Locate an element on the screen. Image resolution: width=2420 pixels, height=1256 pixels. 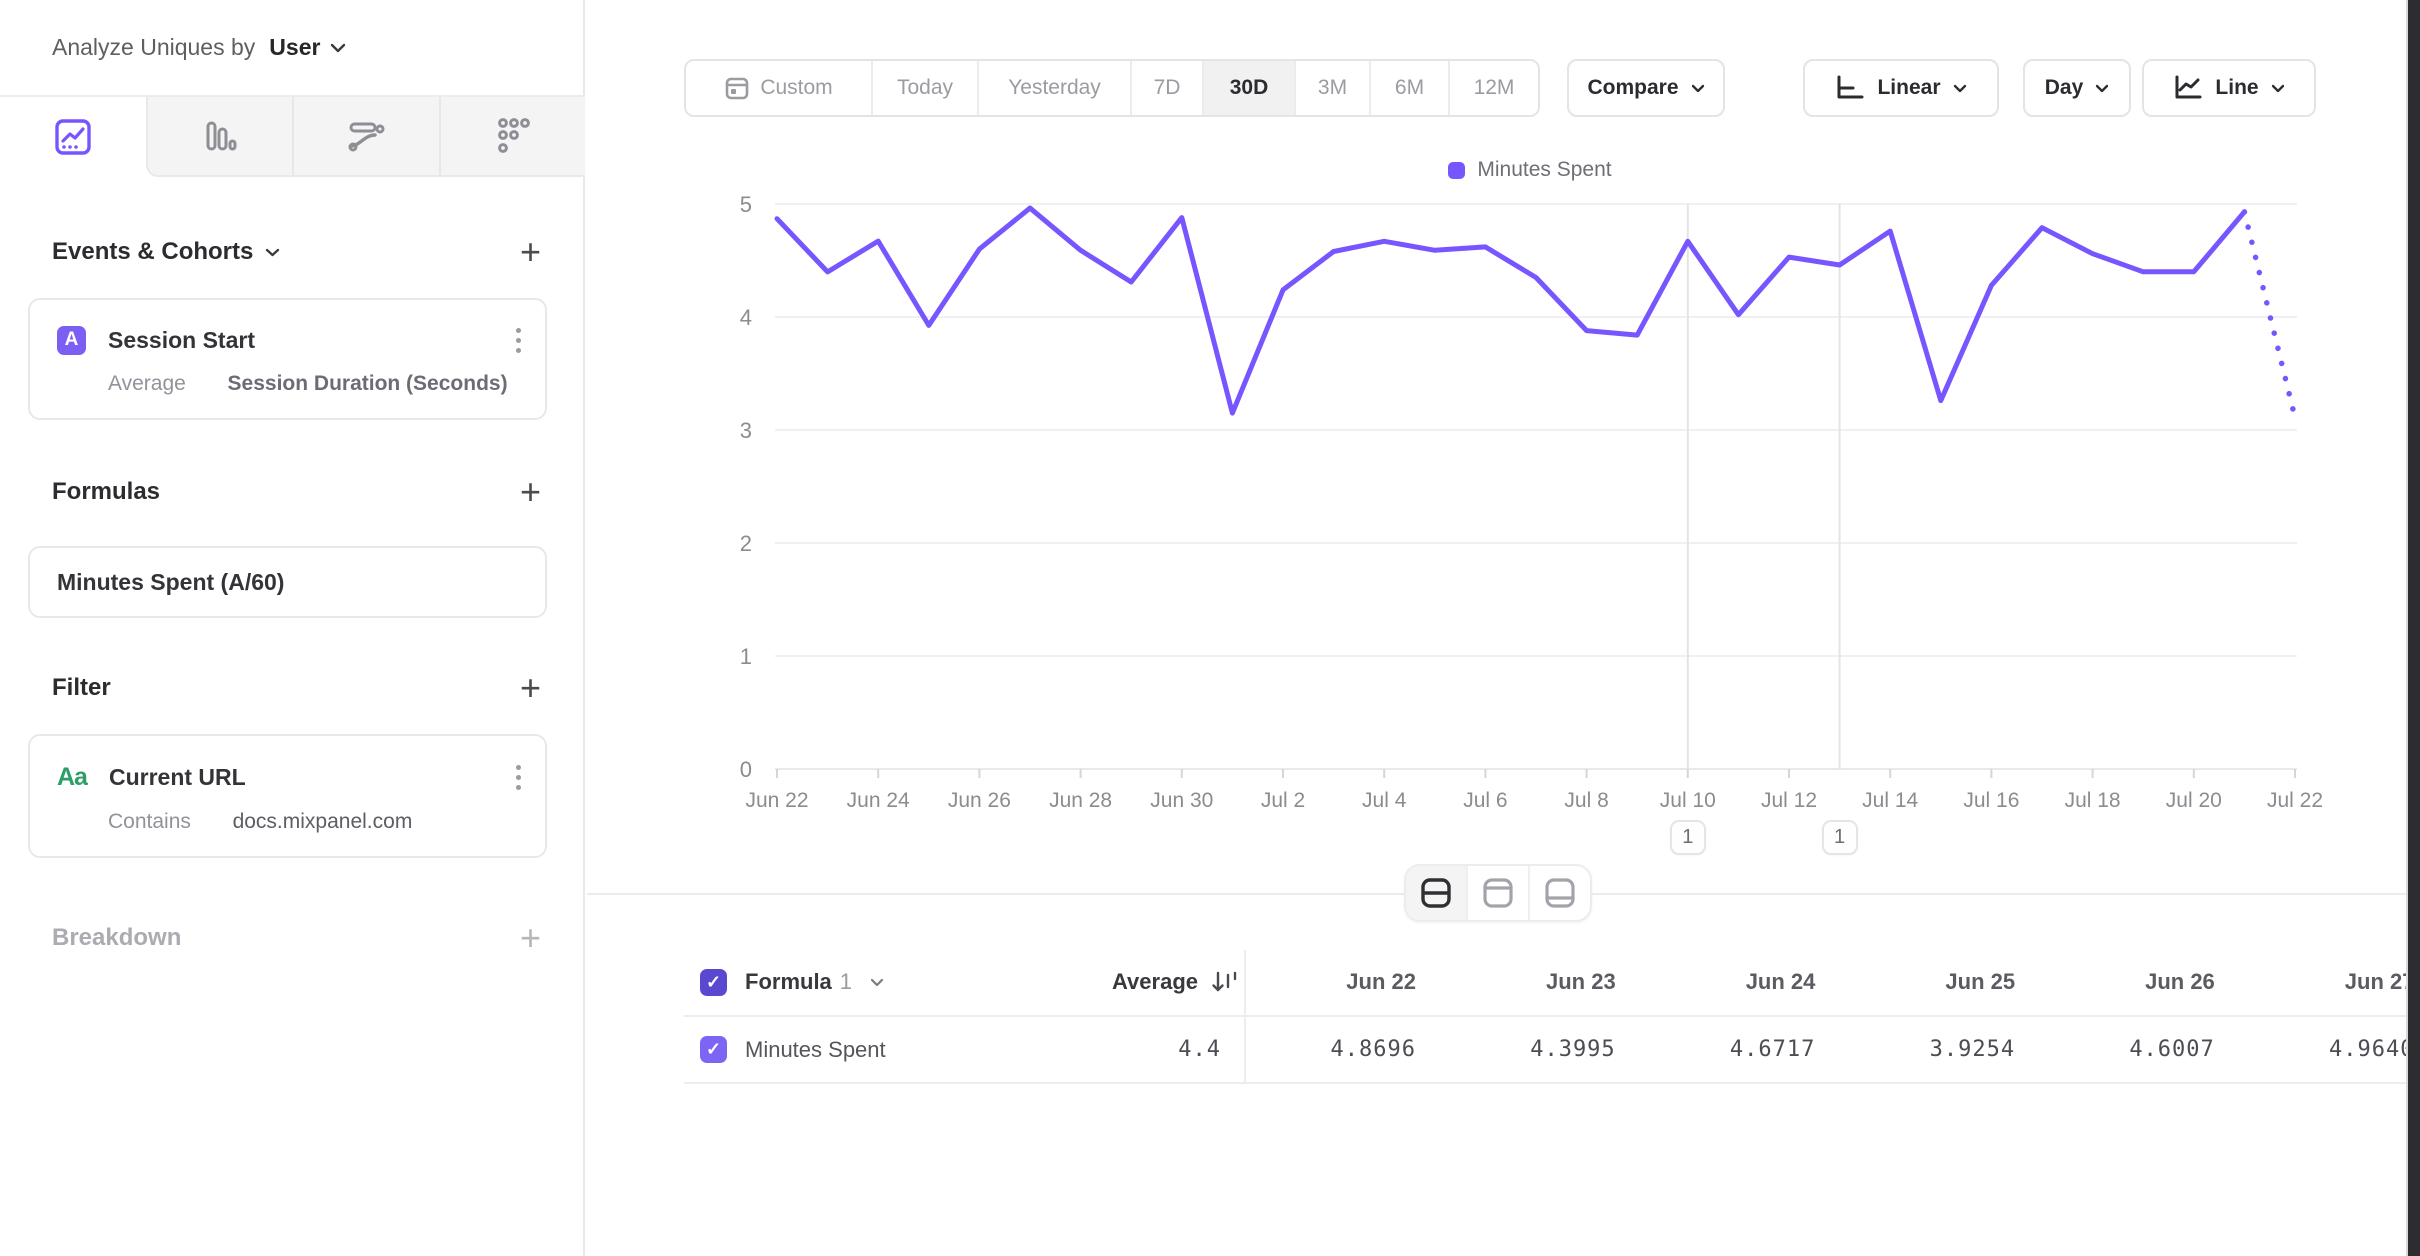
compare-label: Compare is located at coordinates (1633, 87).